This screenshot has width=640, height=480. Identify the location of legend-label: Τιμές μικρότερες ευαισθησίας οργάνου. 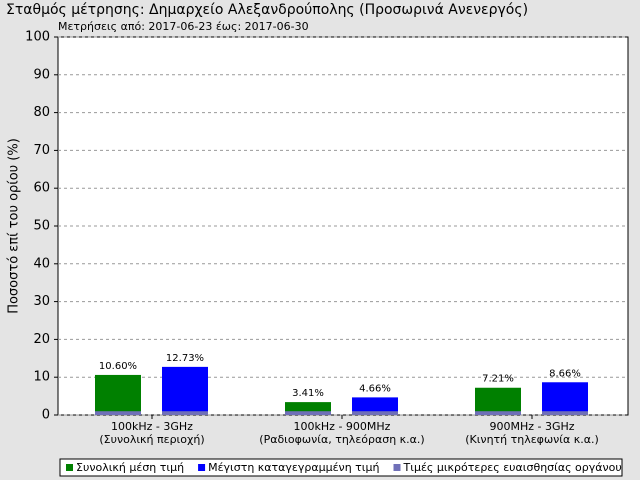
(512, 467).